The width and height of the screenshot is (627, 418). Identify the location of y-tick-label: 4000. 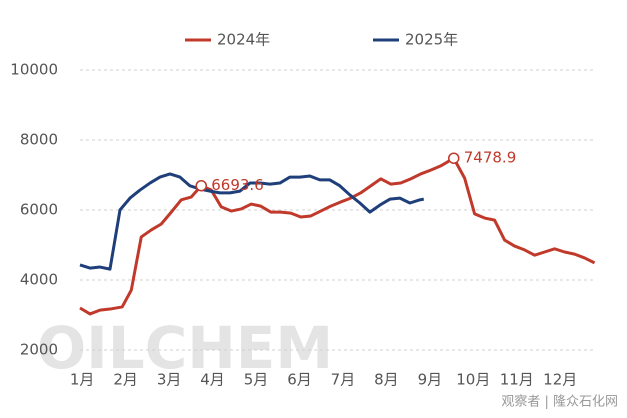
(39, 280).